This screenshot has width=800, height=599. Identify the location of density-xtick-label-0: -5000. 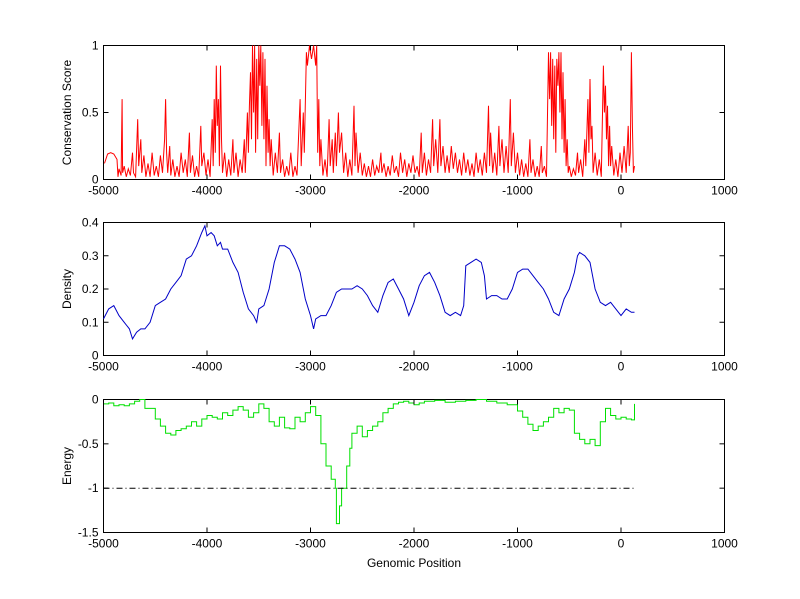
(103, 367).